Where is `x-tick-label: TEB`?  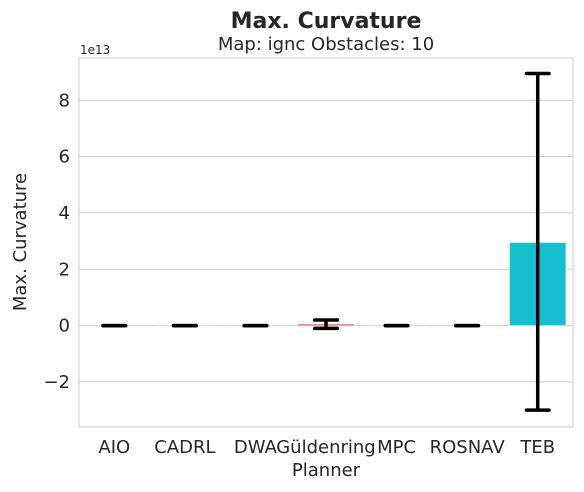 x-tick-label: TEB is located at coordinates (537, 447).